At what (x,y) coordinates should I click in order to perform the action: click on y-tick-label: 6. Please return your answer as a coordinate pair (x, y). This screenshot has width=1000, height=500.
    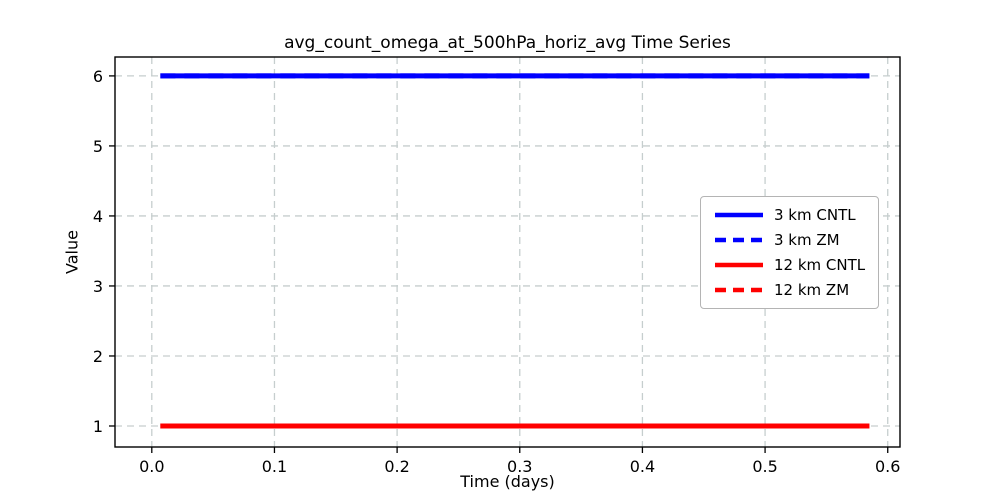
    Looking at the image, I should click on (98, 76).